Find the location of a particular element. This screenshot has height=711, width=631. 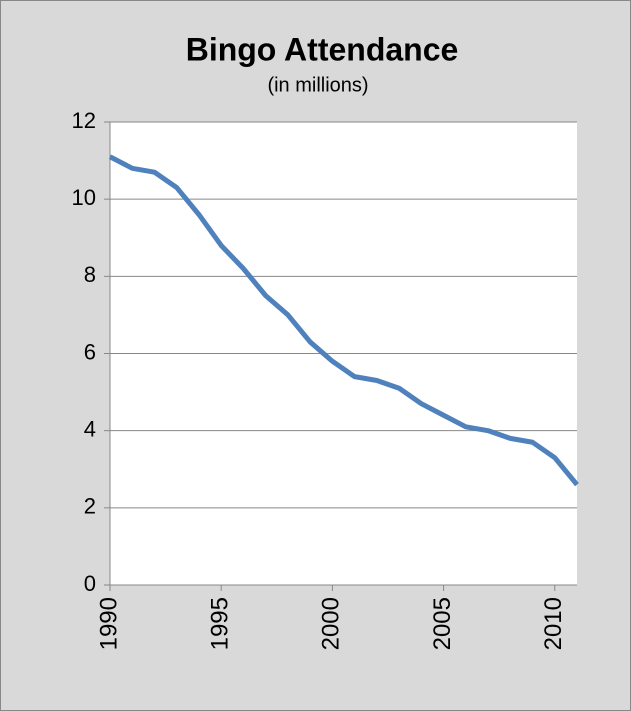

y-tick-label: 0 is located at coordinates (90, 583).